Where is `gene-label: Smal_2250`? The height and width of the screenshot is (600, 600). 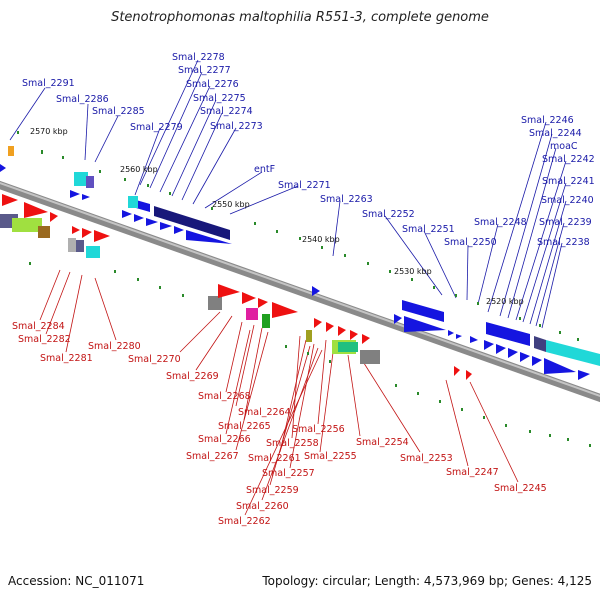
gene-label: Smal_2250 is located at coordinates (470, 242).